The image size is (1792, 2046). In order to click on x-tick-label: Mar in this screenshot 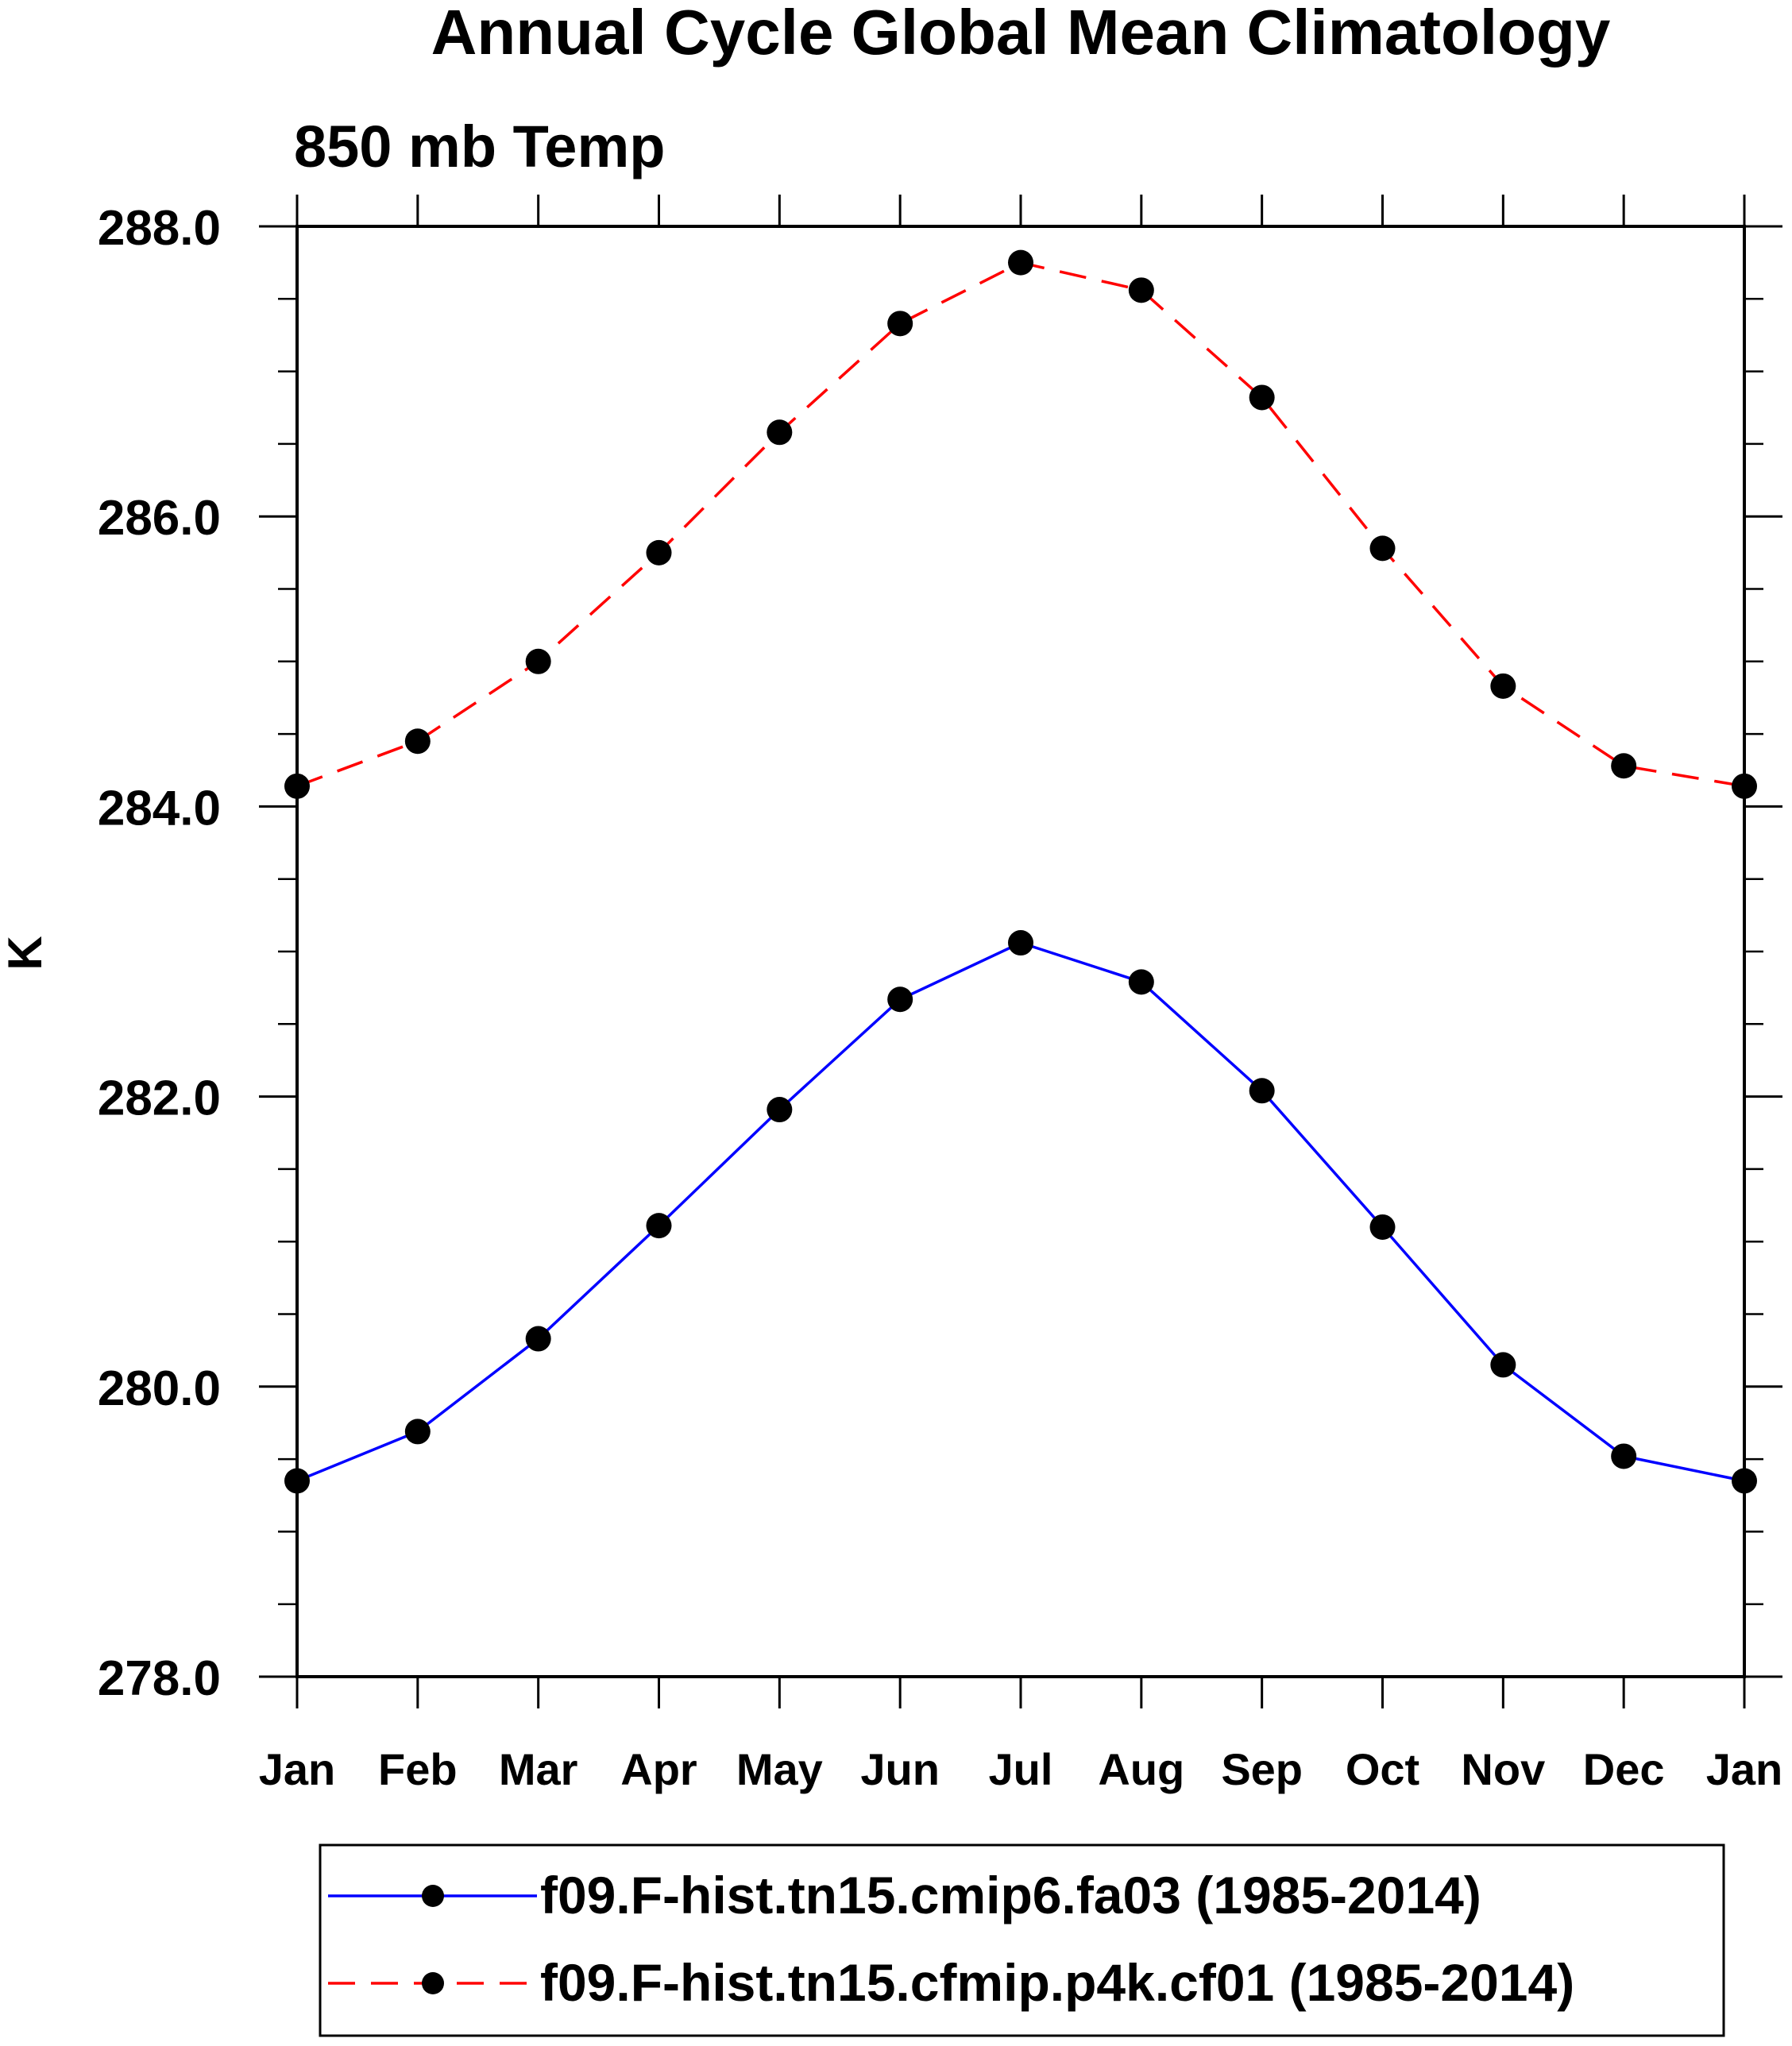, I will do `click(538, 1769)`.